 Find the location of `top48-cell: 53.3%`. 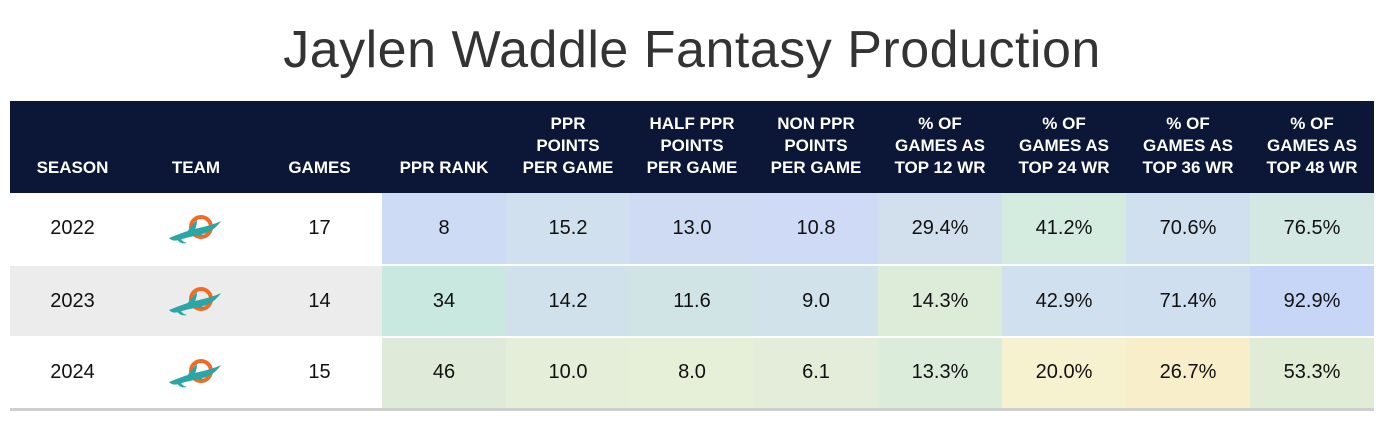

top48-cell: 53.3% is located at coordinates (1312, 374).